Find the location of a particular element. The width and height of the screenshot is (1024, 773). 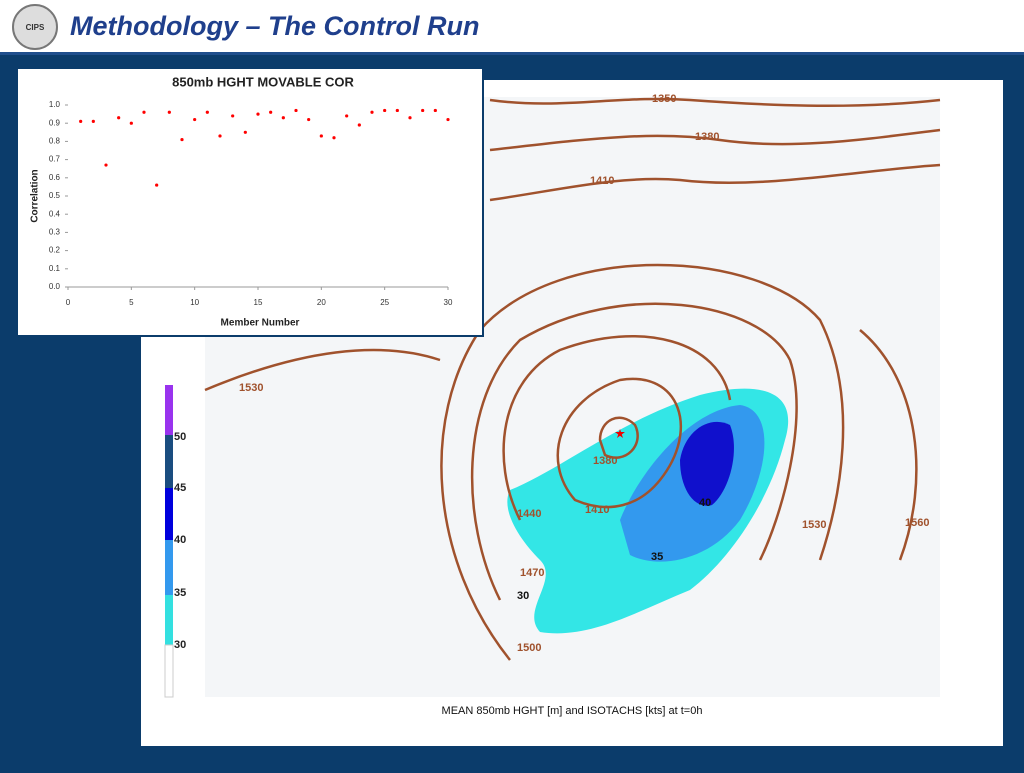

colorbar-label: 40 is located at coordinates (180, 540).